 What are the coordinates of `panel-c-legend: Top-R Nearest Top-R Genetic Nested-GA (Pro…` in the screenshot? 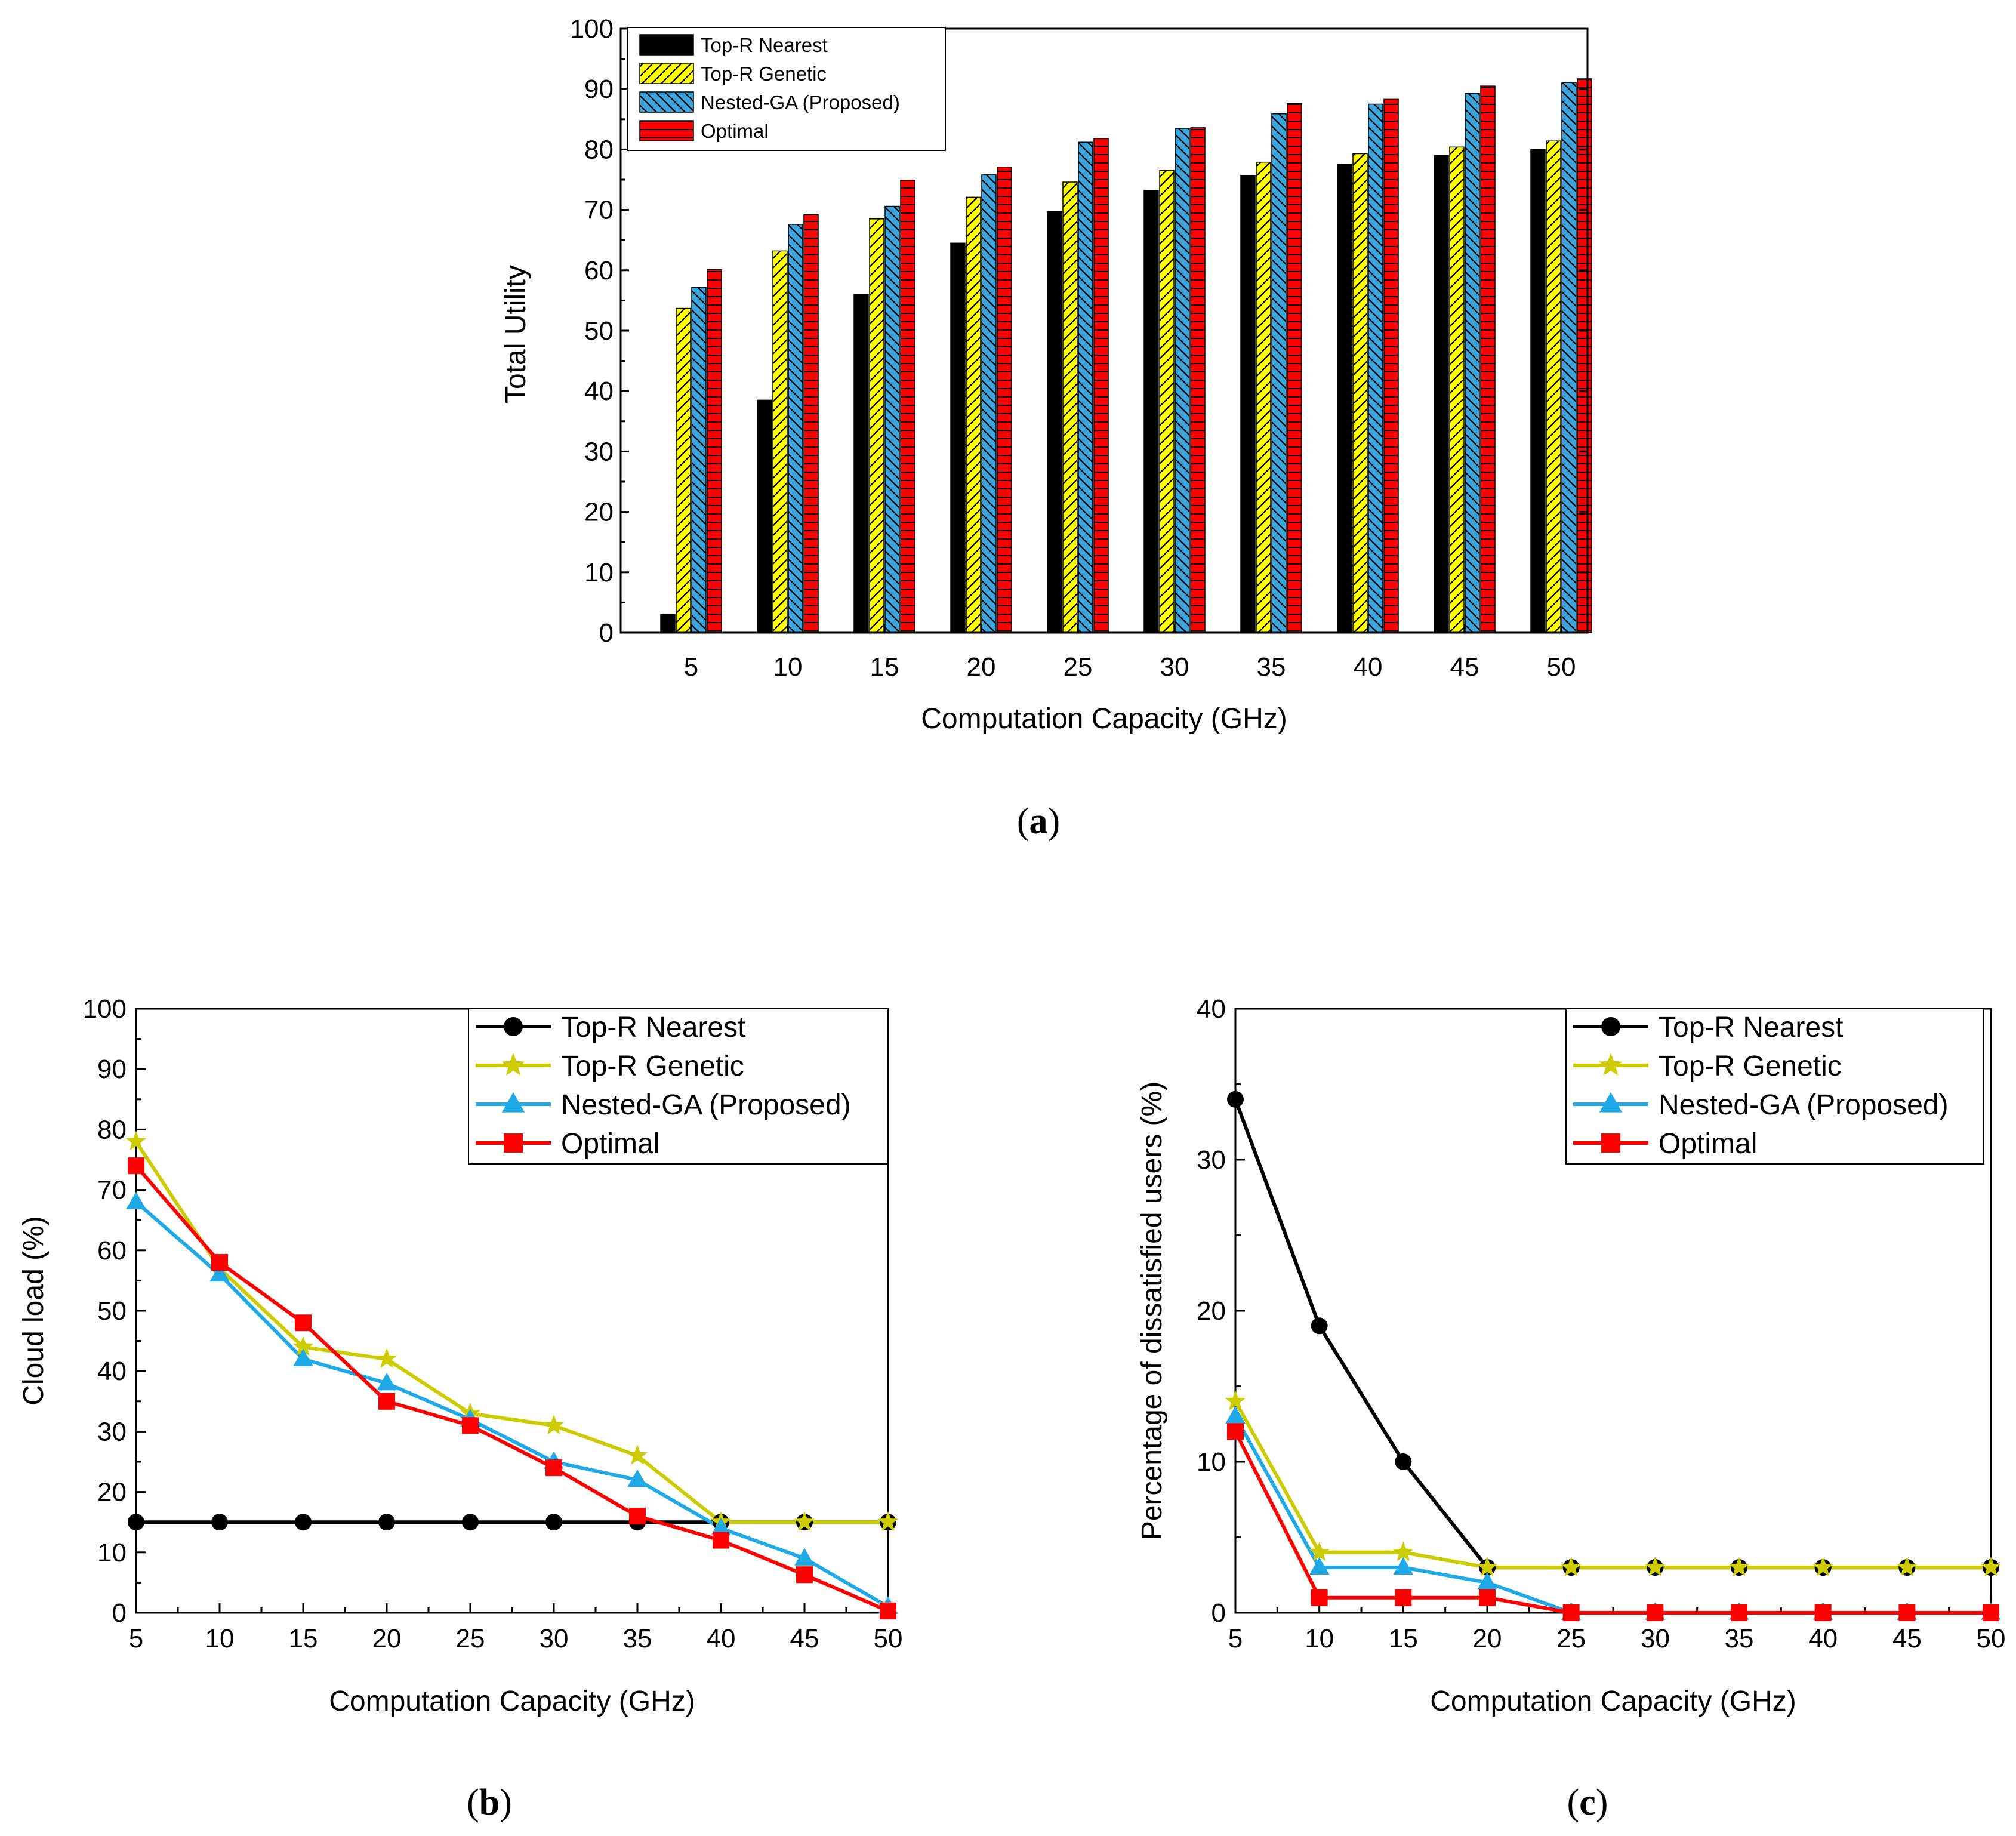 It's located at (1774, 1086).